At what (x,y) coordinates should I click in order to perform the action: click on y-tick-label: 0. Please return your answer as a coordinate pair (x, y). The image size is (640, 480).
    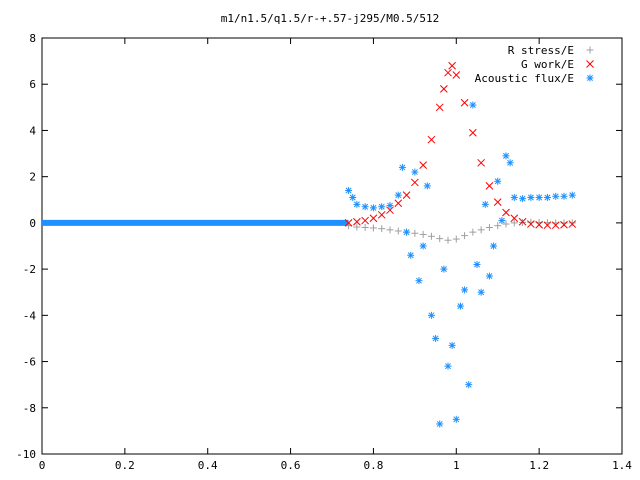
    Looking at the image, I should click on (32, 223).